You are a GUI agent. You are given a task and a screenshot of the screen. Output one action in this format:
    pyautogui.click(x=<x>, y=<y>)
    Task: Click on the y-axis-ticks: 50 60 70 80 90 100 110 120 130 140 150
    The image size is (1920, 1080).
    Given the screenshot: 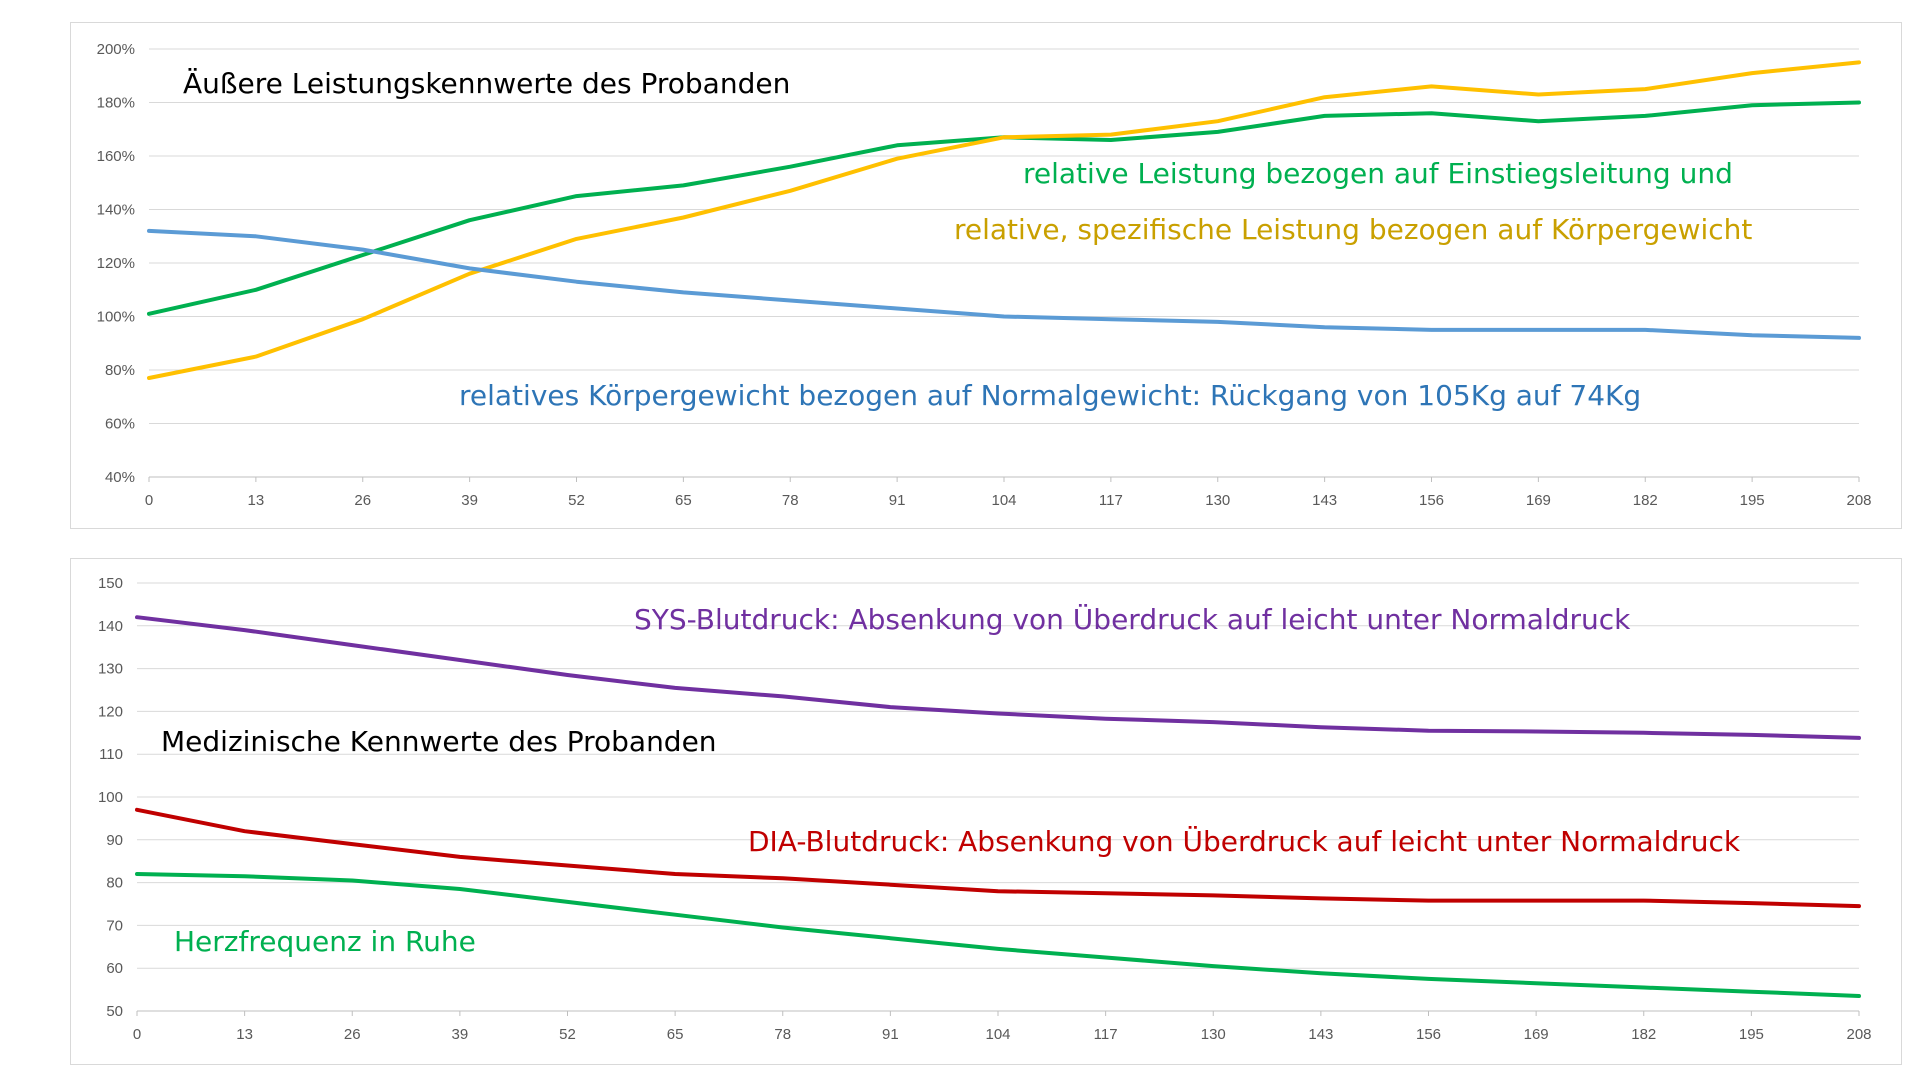 What is the action you would take?
    pyautogui.click(x=110, y=797)
    